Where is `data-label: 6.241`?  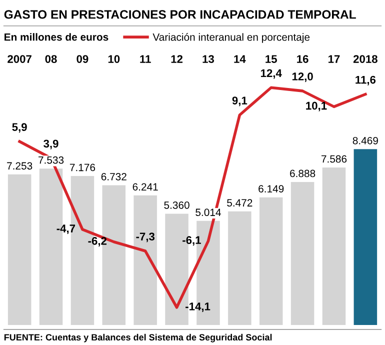 data-label: 6.241 is located at coordinates (145, 187).